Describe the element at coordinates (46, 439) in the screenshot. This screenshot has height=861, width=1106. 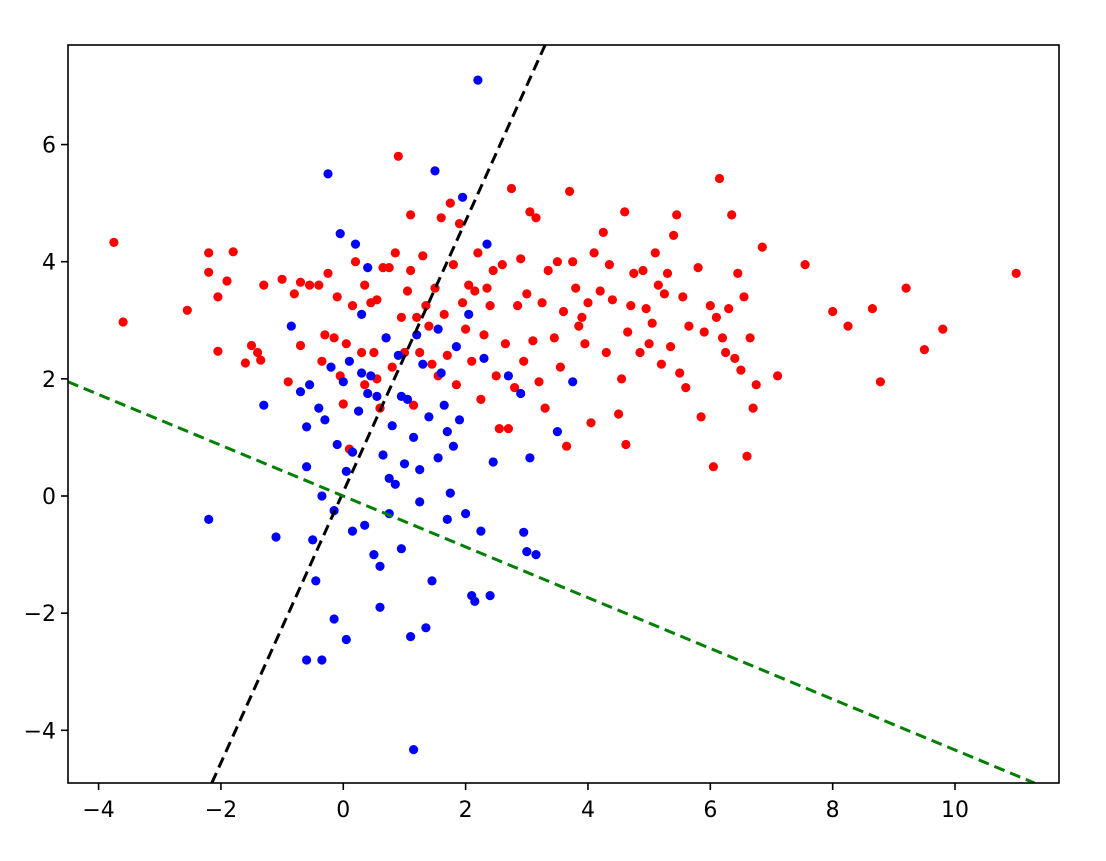
I see `y-axis: −4 −2 0 2 4 6` at that location.